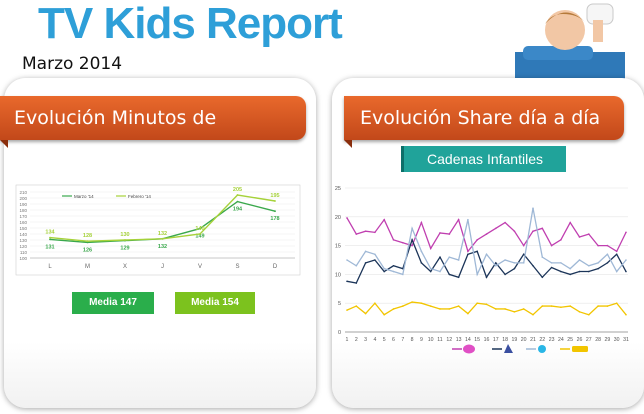 The height and width of the screenshot is (414, 644). Describe the element at coordinates (338, 247) in the screenshot. I see `chart2-ytick-label: 15` at that location.